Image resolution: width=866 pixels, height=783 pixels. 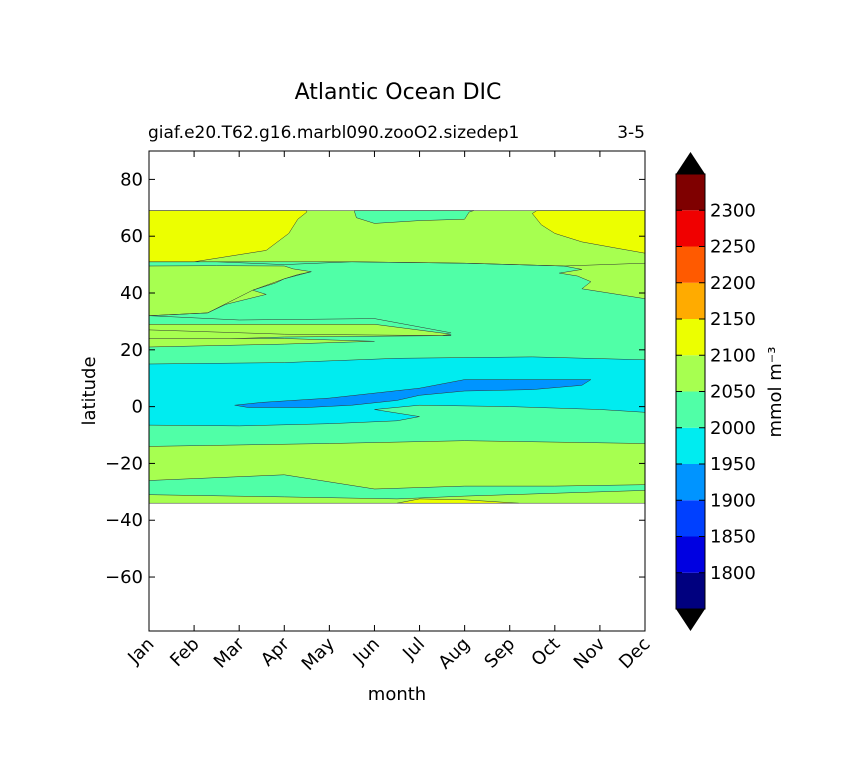 What do you see at coordinates (733, 247) in the screenshot?
I see `colorbar-tick-label: 2250` at bounding box center [733, 247].